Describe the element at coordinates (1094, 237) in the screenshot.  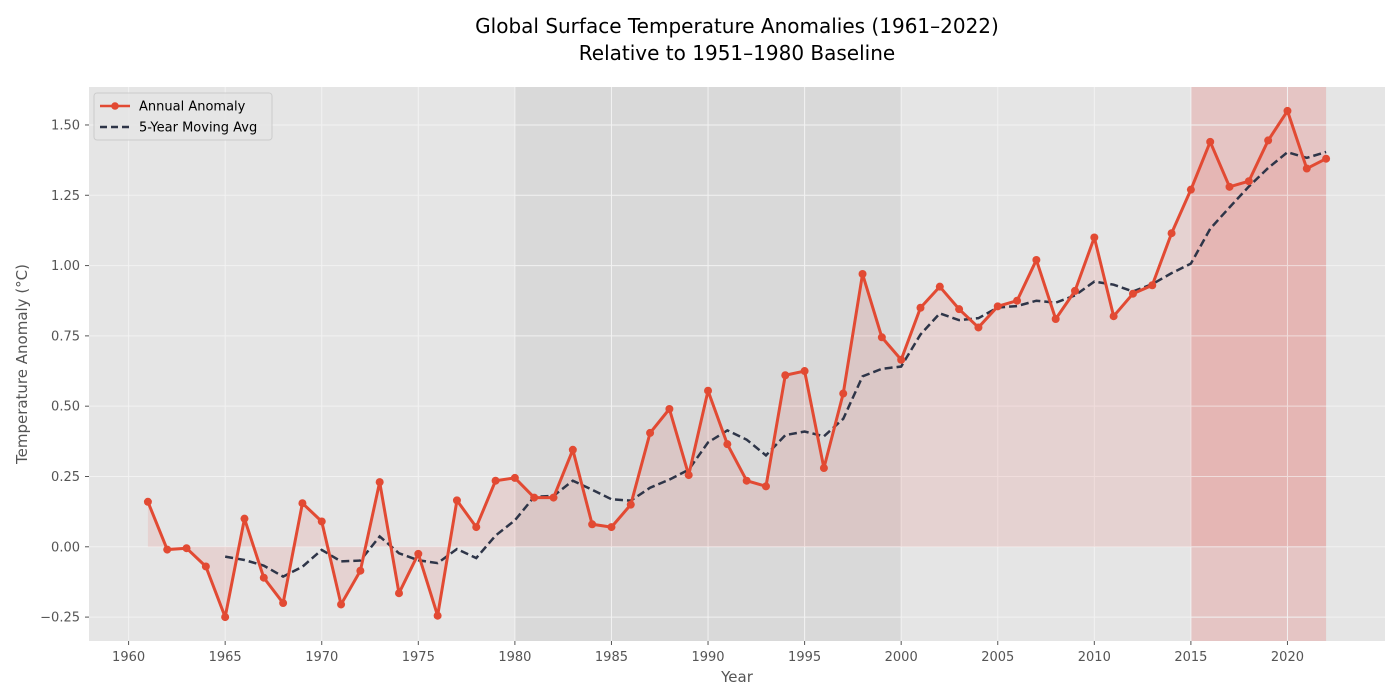
I see `annual-point-2010` at that location.